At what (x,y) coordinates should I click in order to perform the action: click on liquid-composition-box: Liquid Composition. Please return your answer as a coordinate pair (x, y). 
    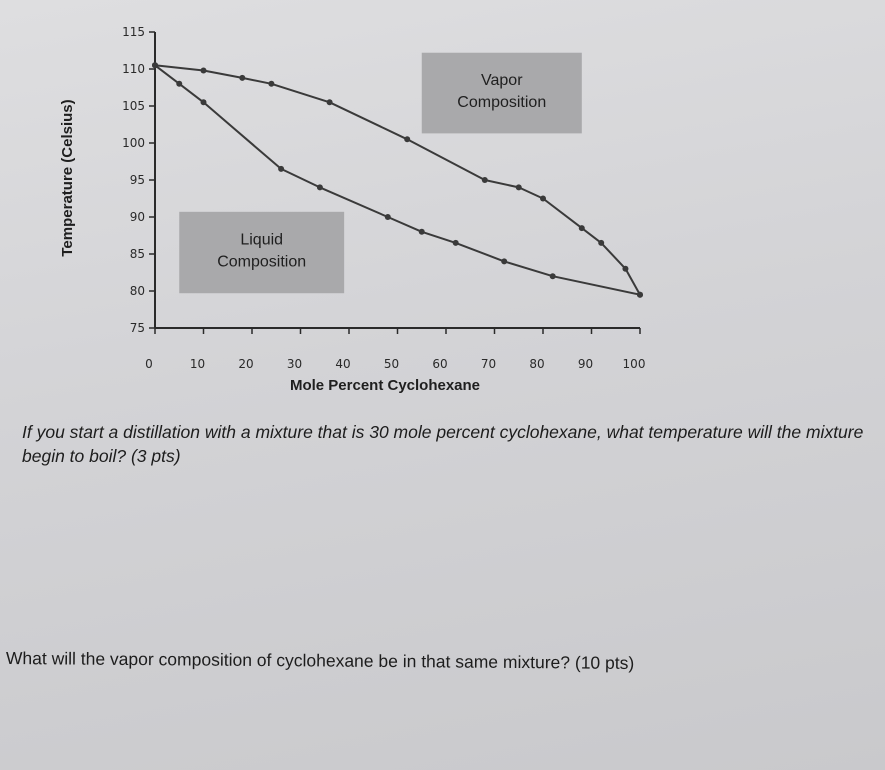
    Looking at the image, I should click on (262, 252).